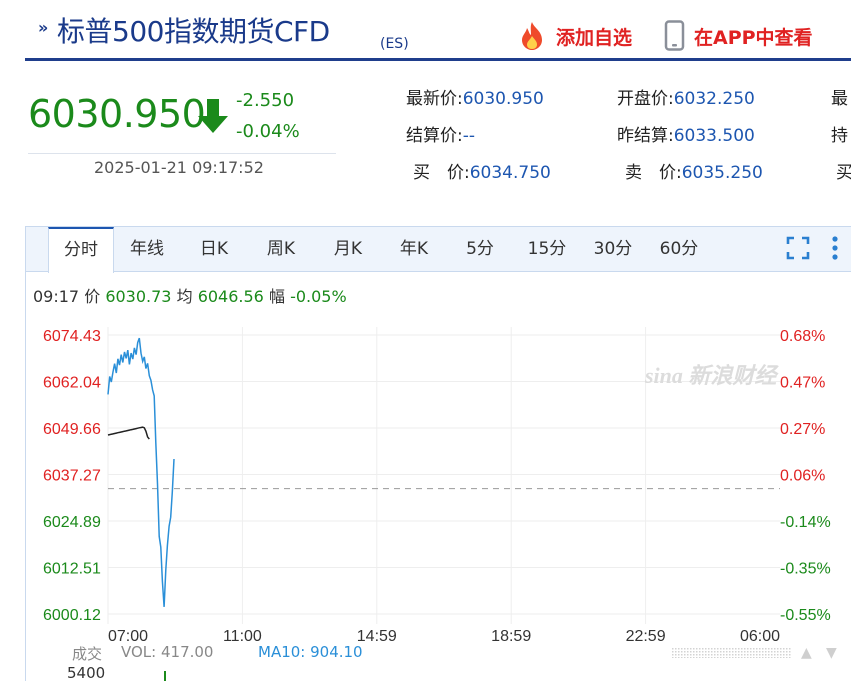  What do you see at coordinates (806, 653) in the screenshot?
I see `scroll-up-icon: ▲` at bounding box center [806, 653].